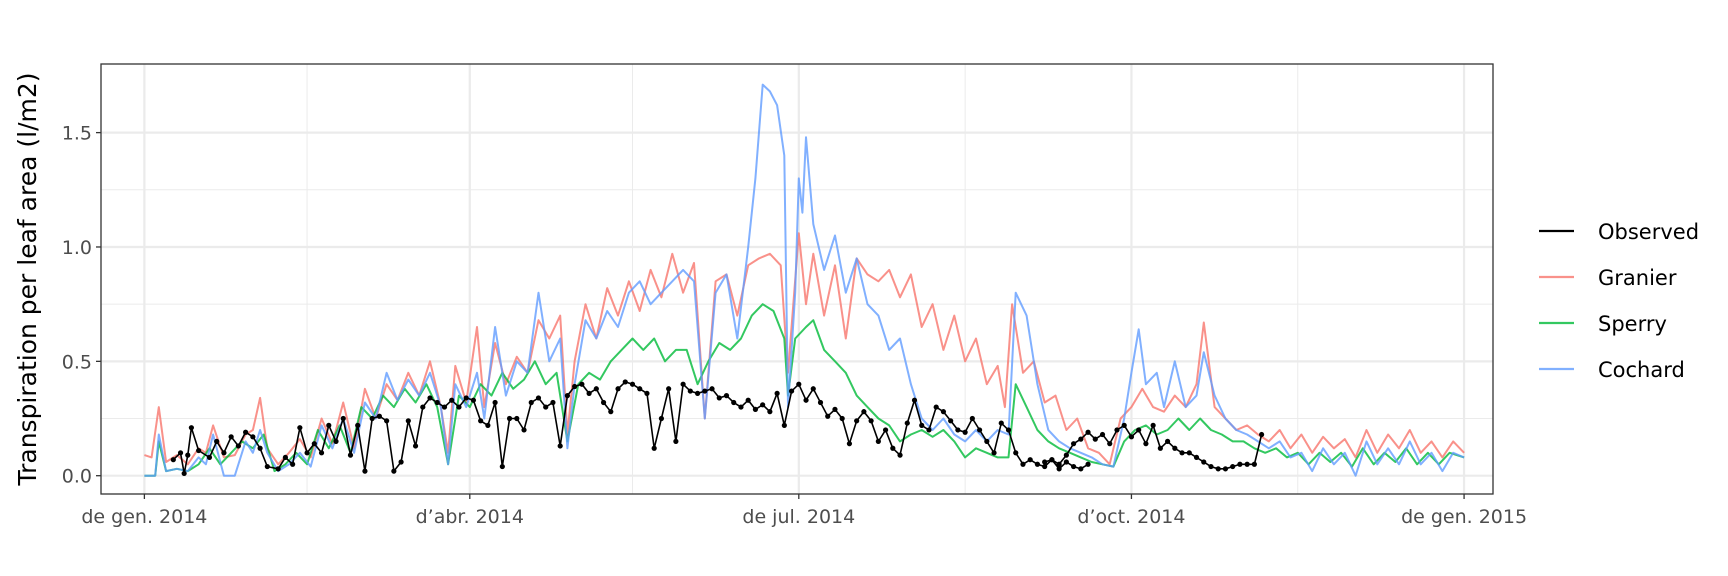 The image size is (1728, 576). What do you see at coordinates (1637, 278) in the screenshot?
I see `legend-label: Granier` at bounding box center [1637, 278].